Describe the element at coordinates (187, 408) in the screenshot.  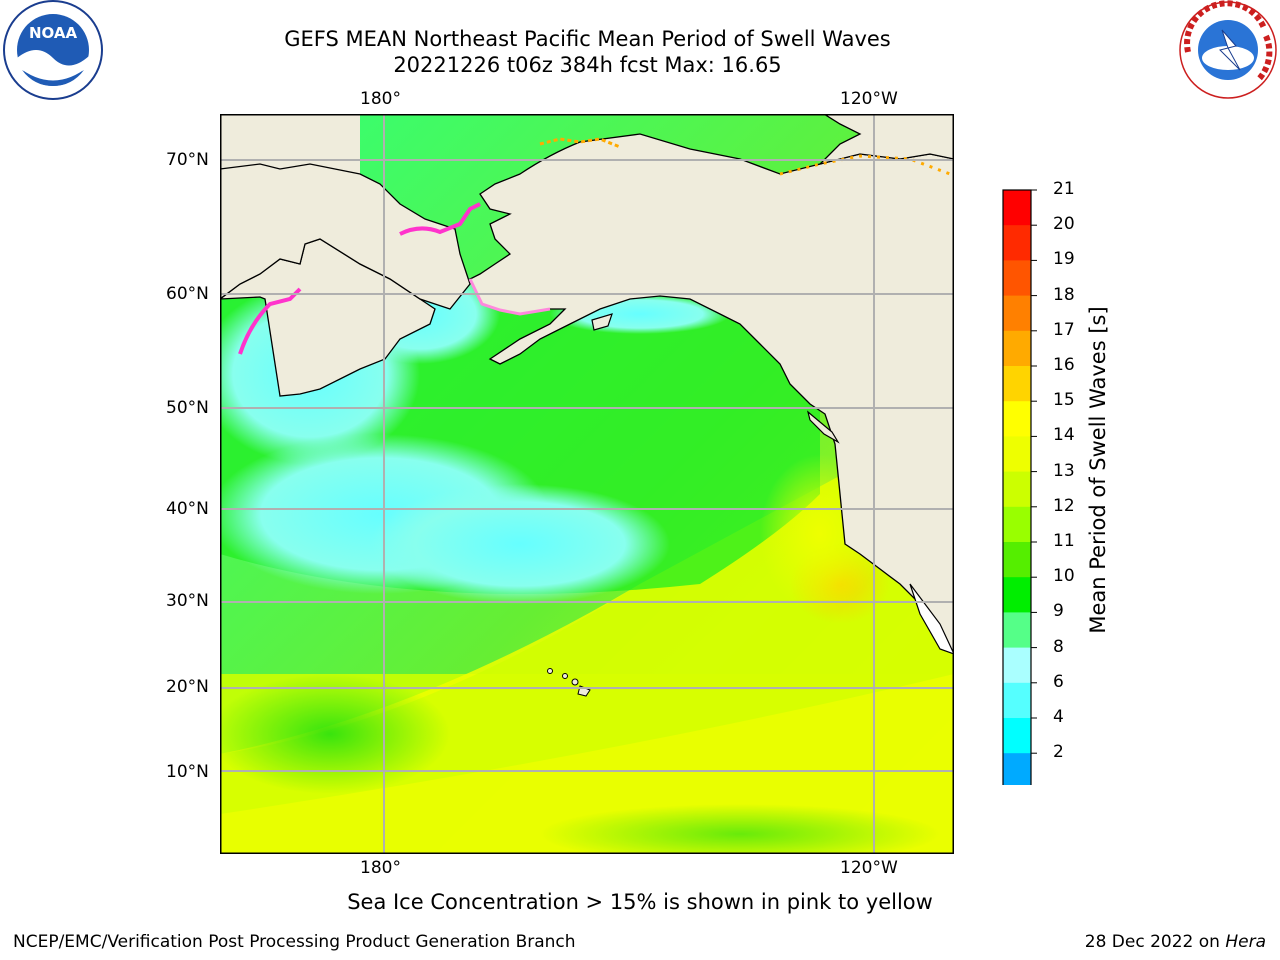
I see `lat-tick-50n: 50°N` at that location.